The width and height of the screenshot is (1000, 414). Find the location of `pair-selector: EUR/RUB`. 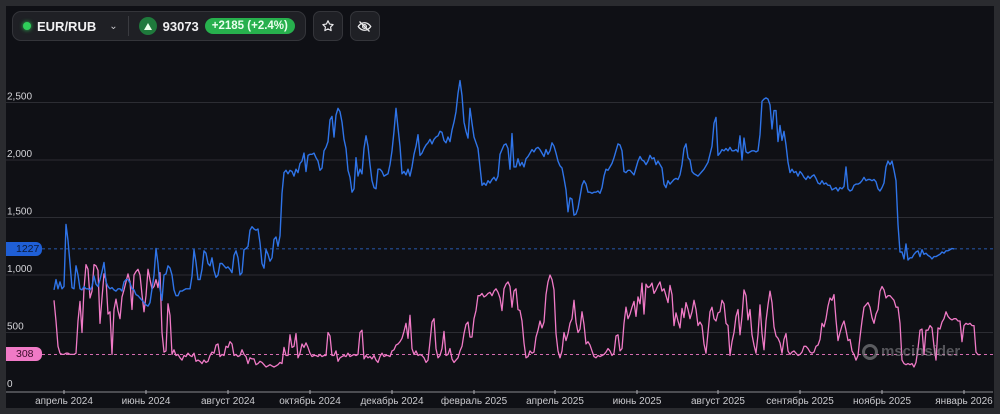

pair-selector: EUR/RUB is located at coordinates (67, 26).